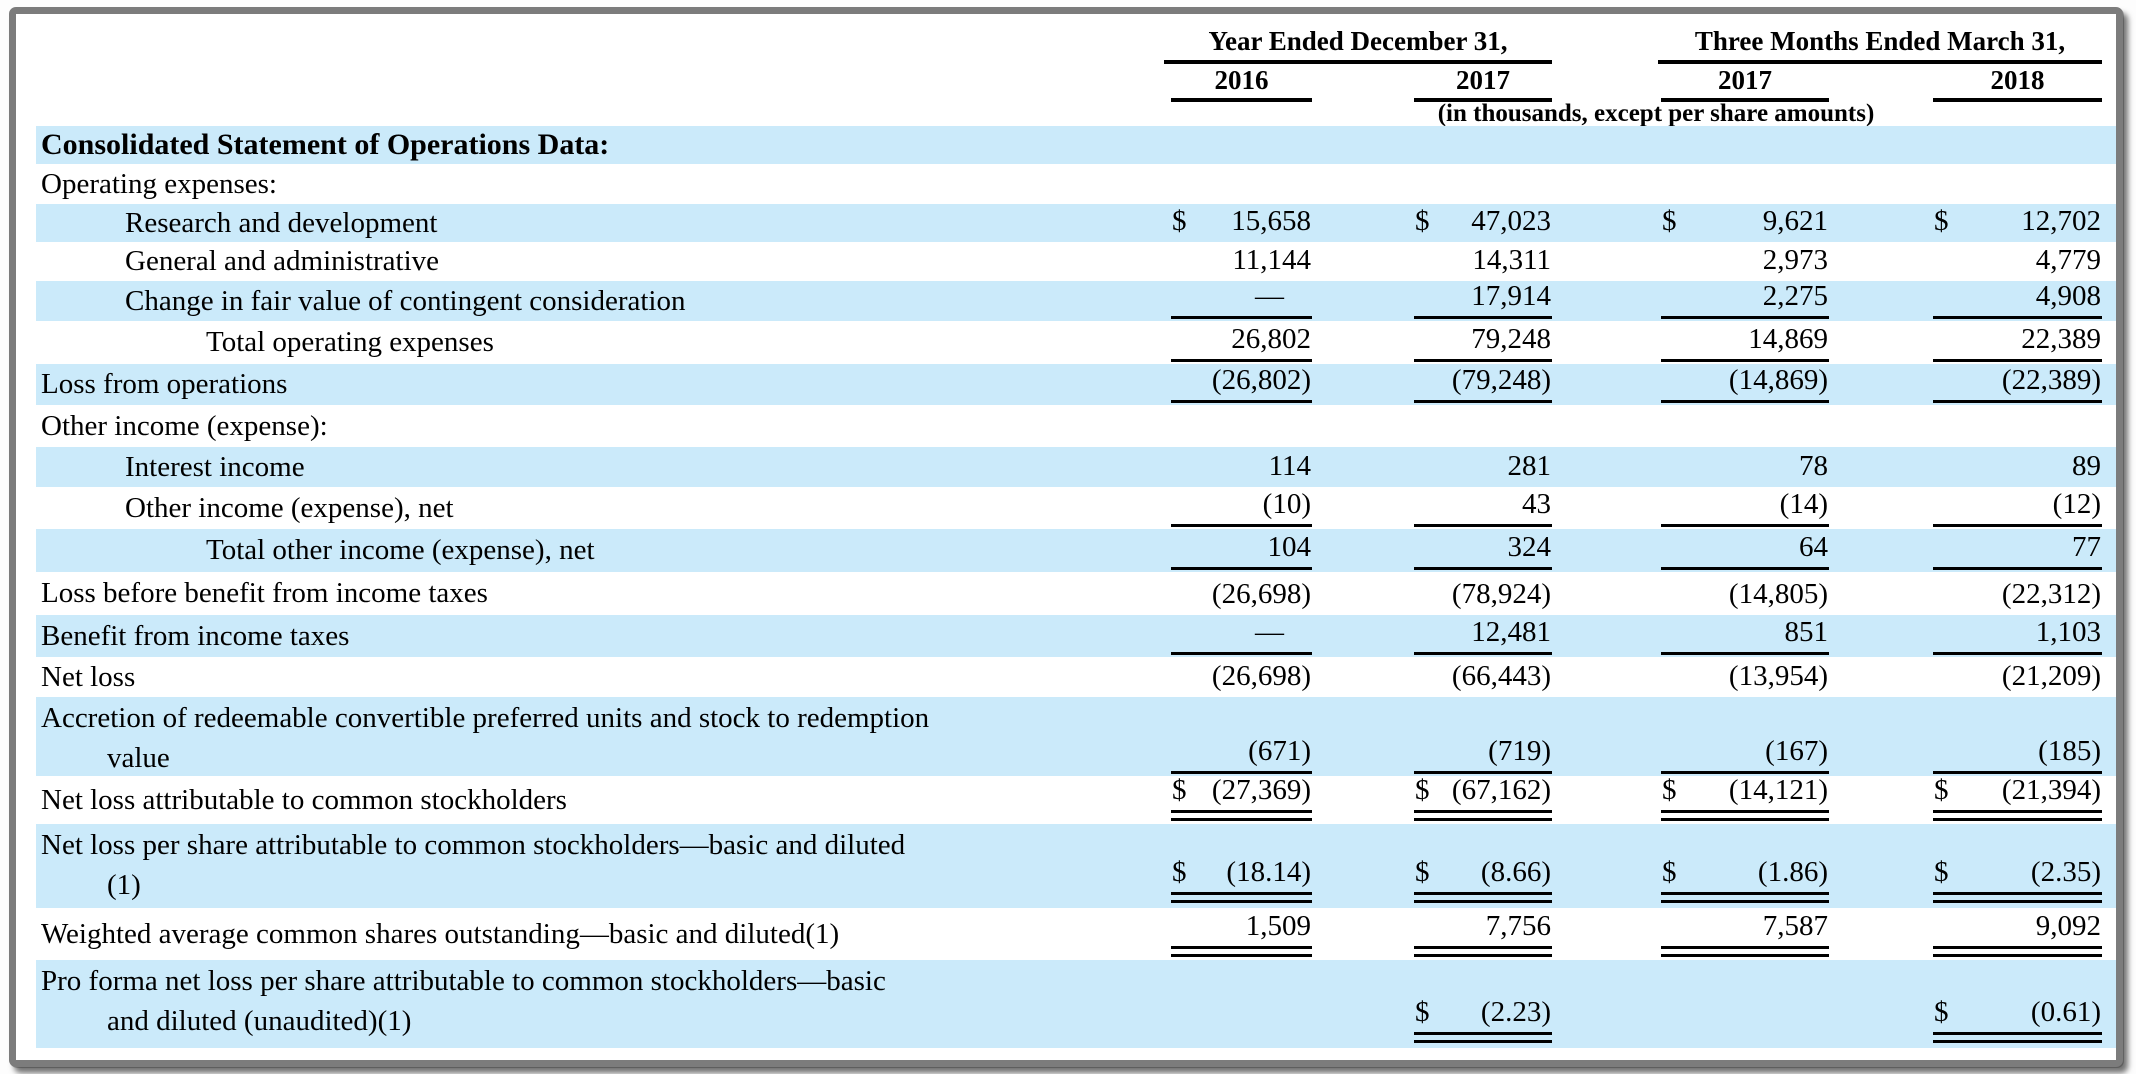  I want to click on value-cell: 324, so click(1483, 550).